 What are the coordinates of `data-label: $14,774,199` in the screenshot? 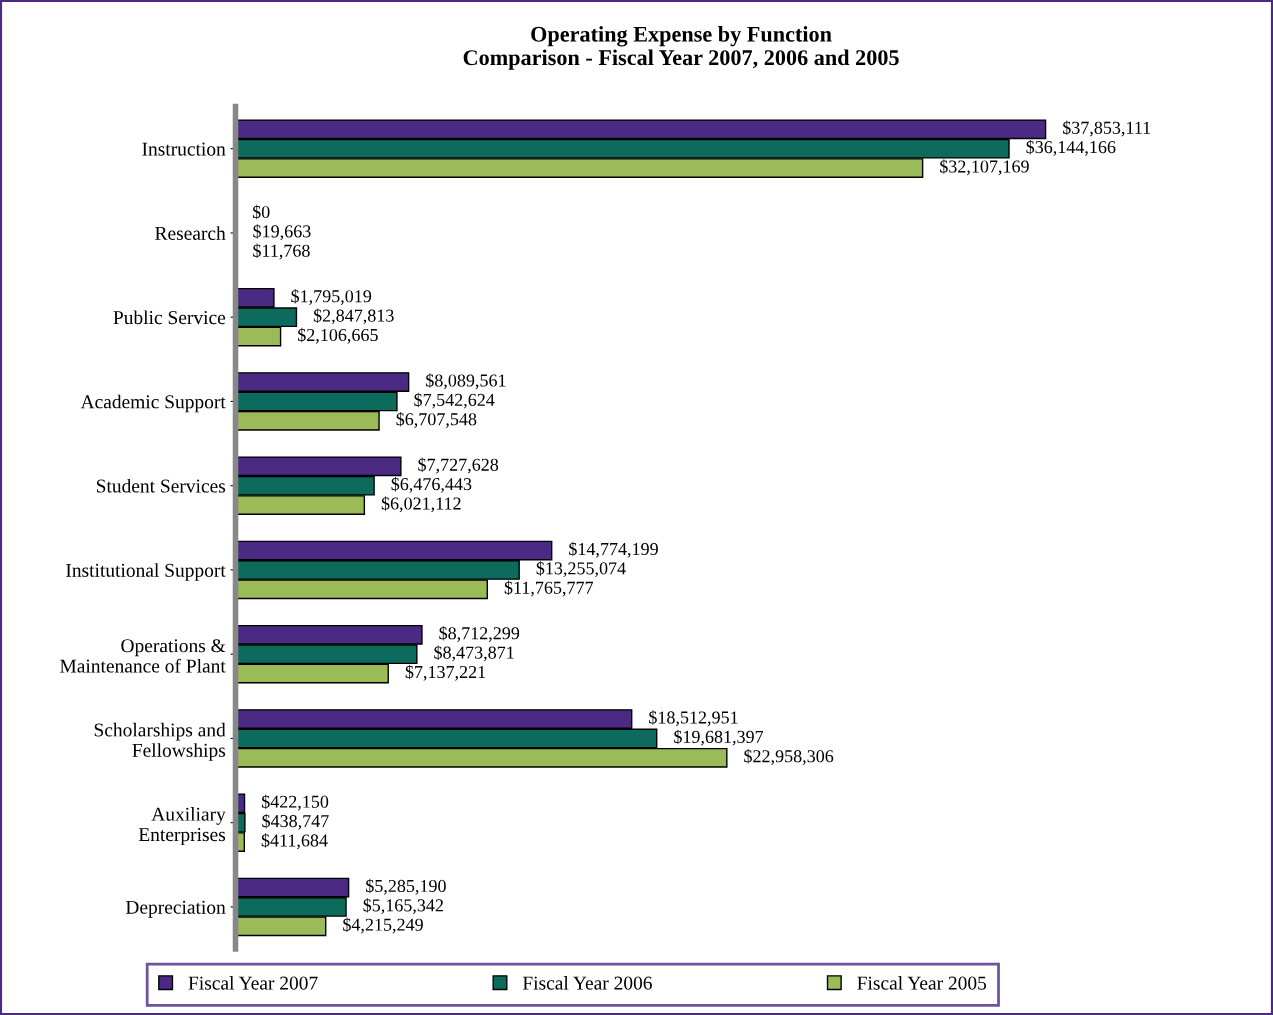 It's located at (613, 549).